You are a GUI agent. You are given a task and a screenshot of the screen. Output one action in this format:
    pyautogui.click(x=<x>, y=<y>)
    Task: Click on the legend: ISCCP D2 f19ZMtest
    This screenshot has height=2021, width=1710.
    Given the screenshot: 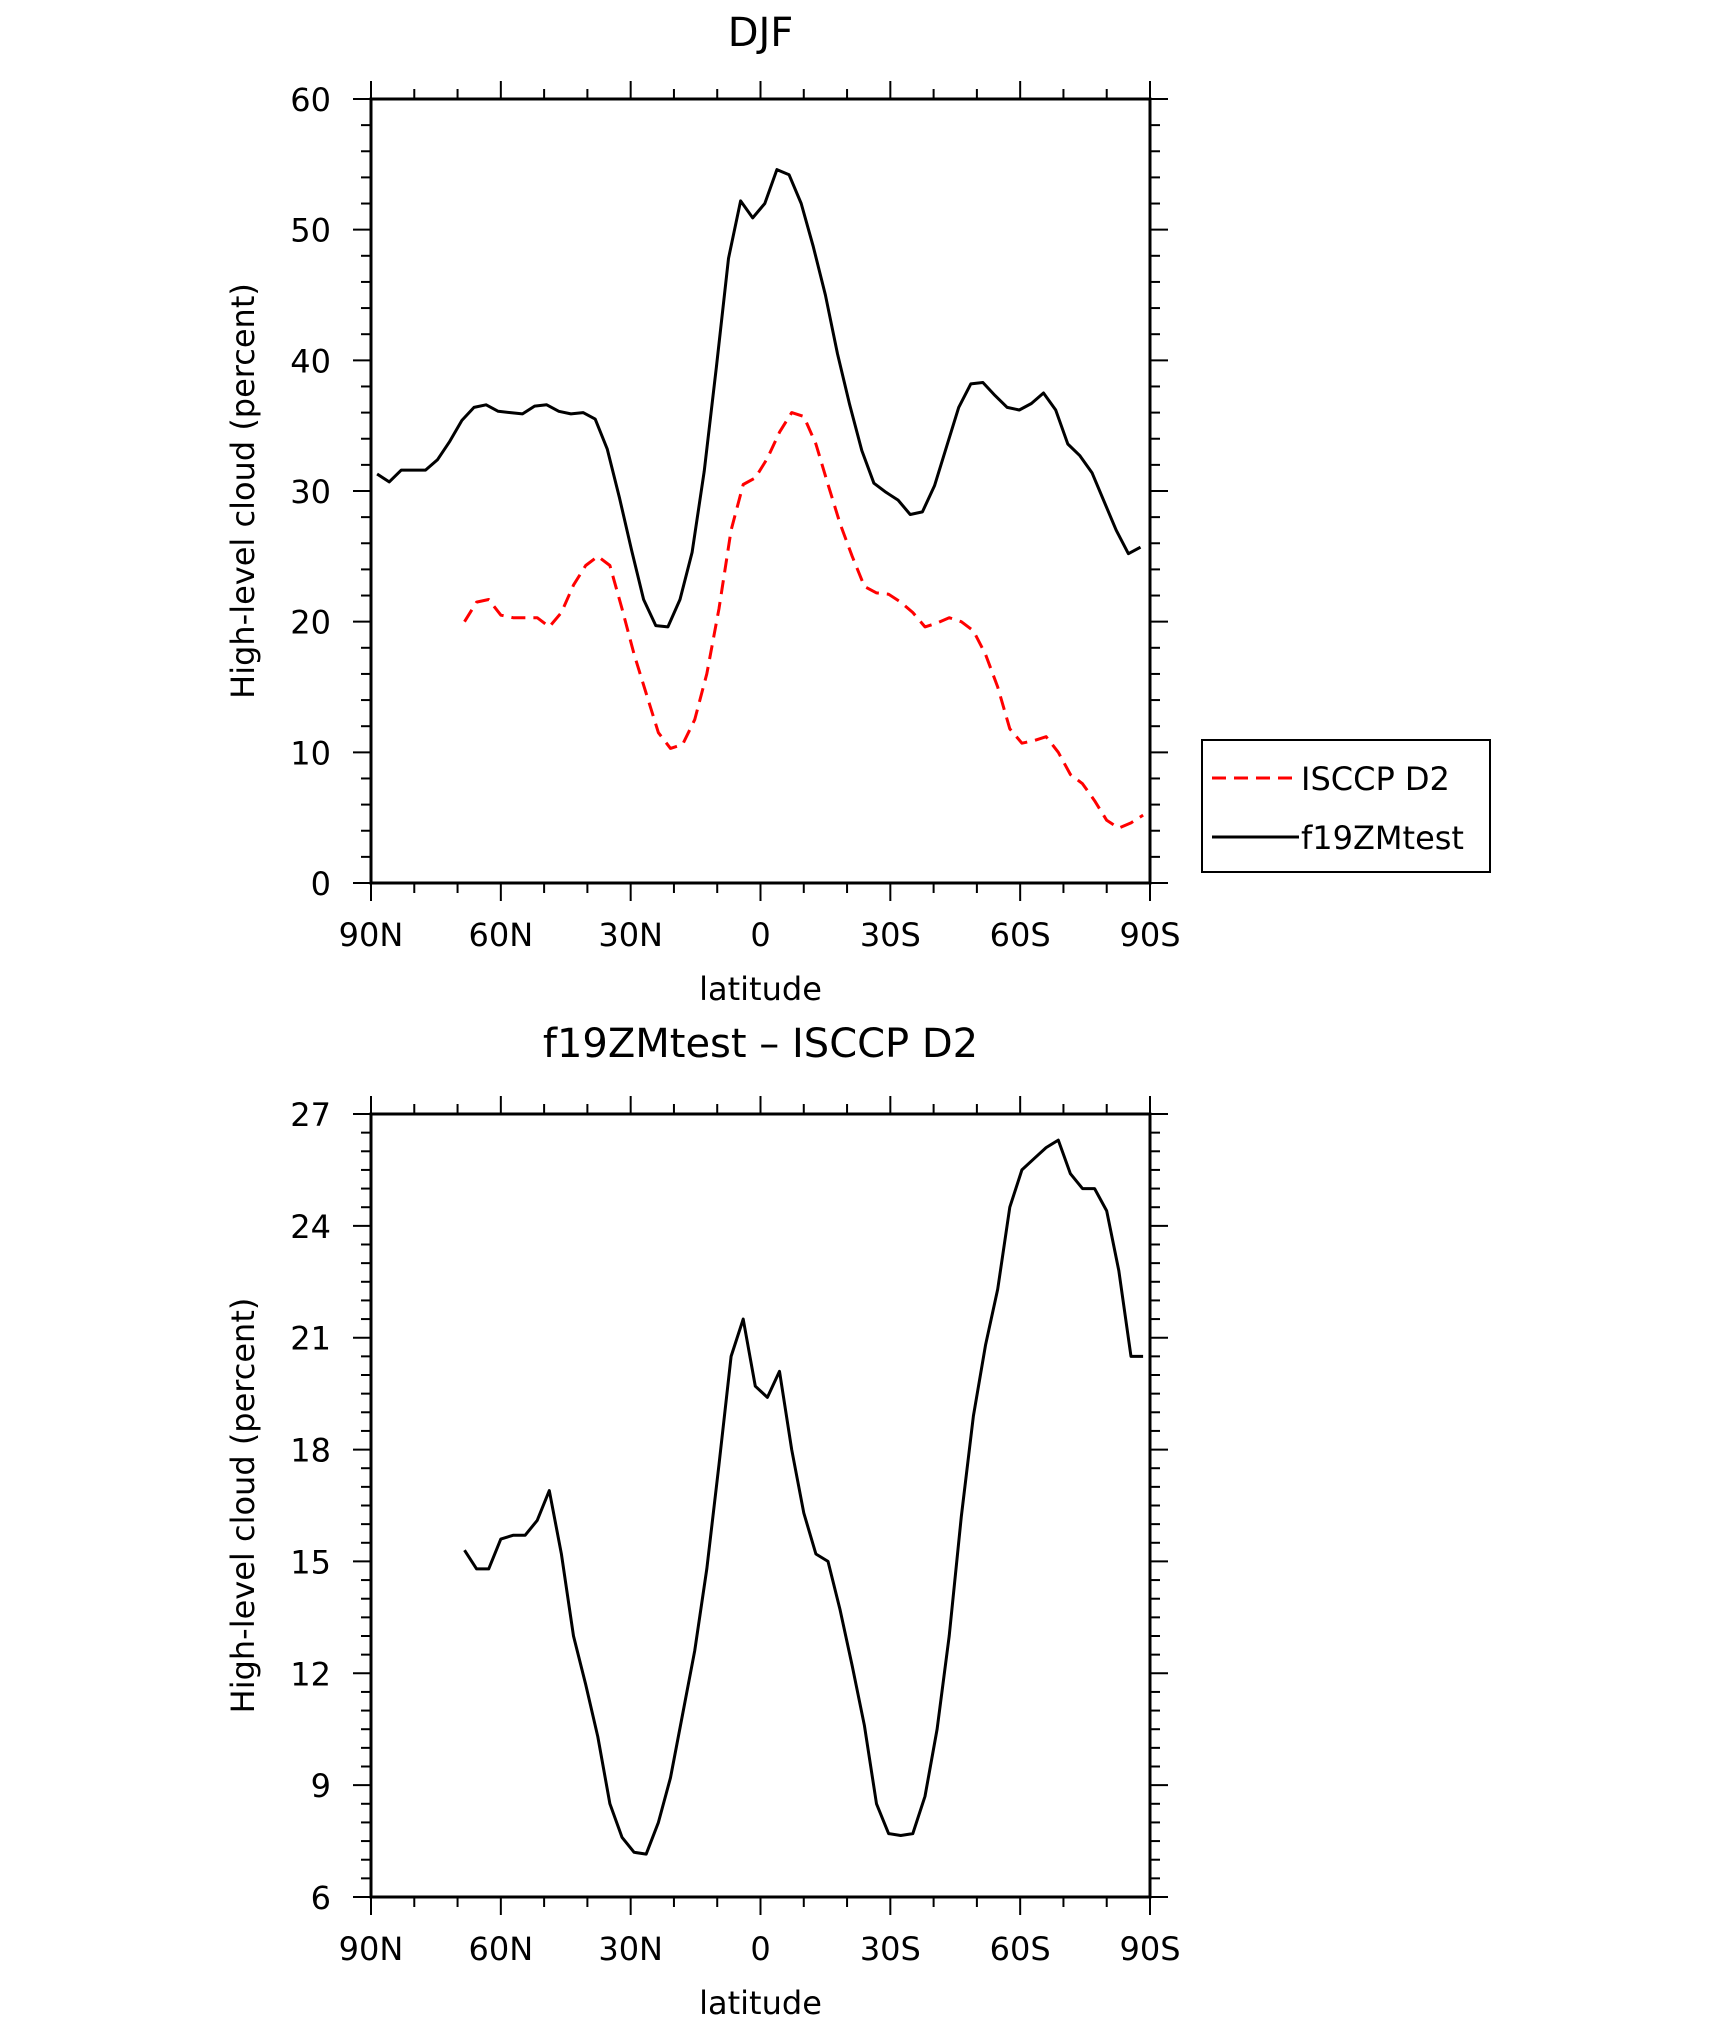 What is the action you would take?
    pyautogui.click(x=1346, y=806)
    